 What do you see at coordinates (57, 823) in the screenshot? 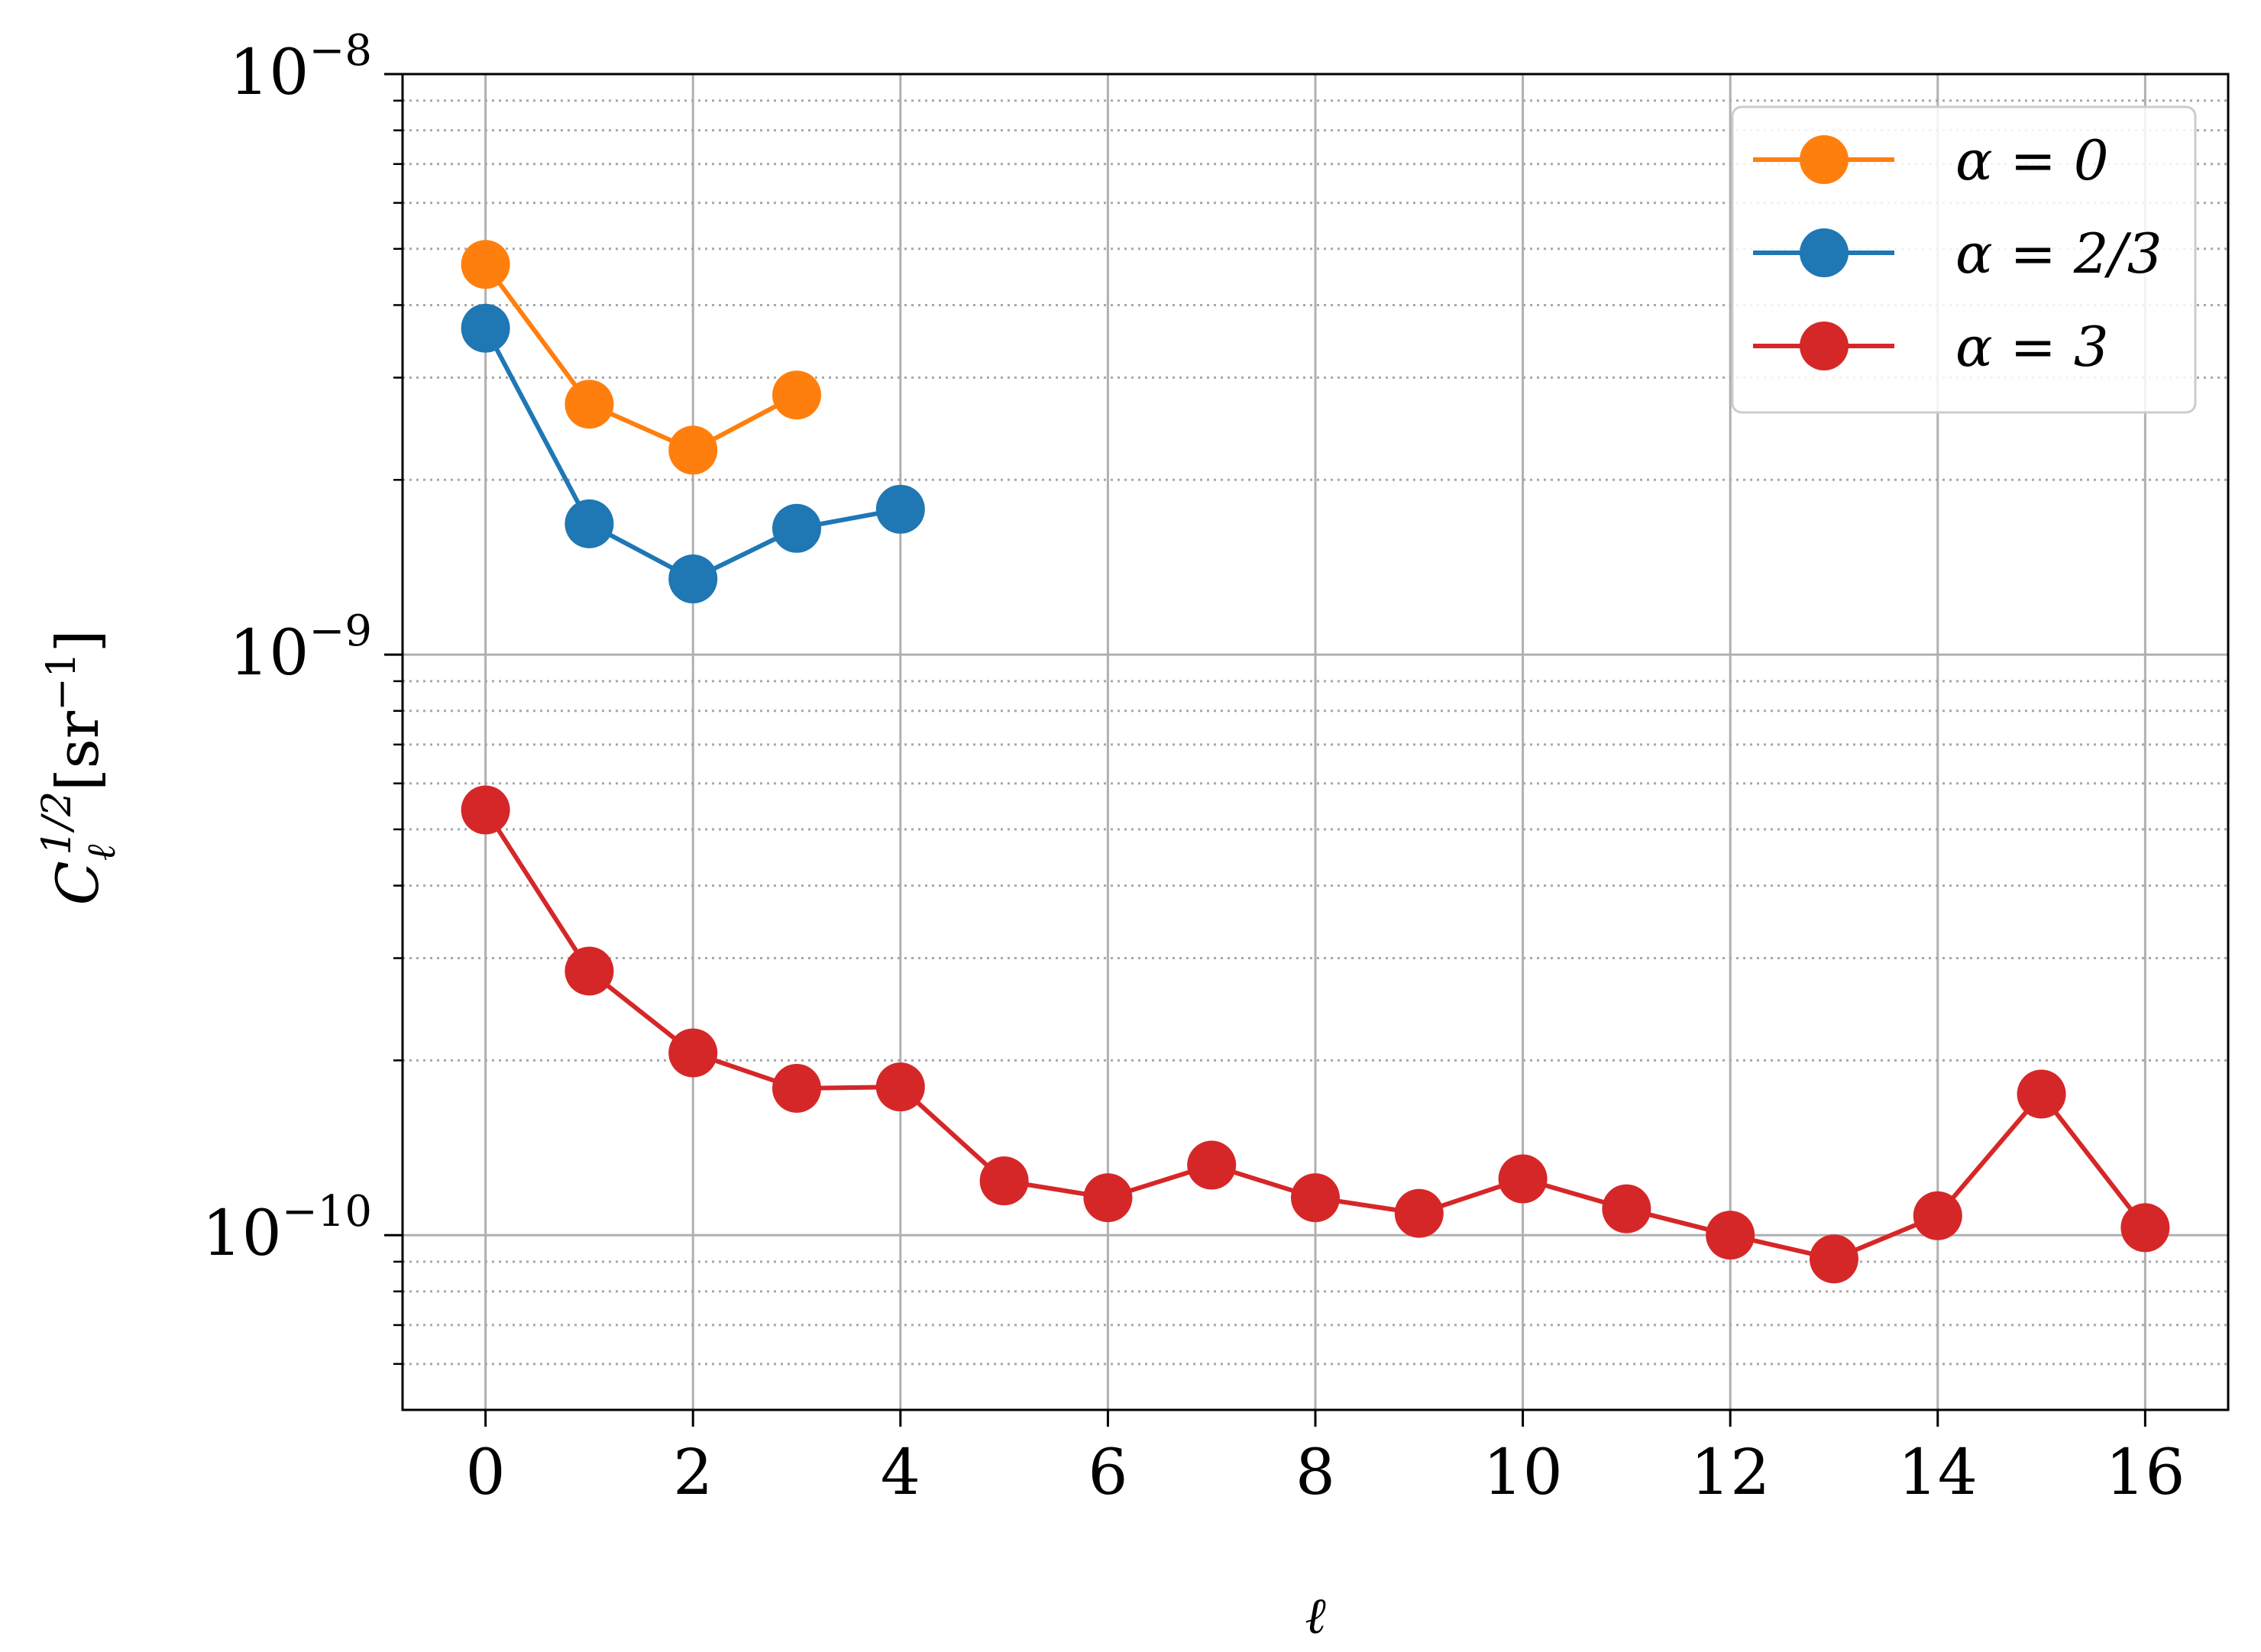
I see `y-axis-title-superscript: 1/2` at bounding box center [57, 823].